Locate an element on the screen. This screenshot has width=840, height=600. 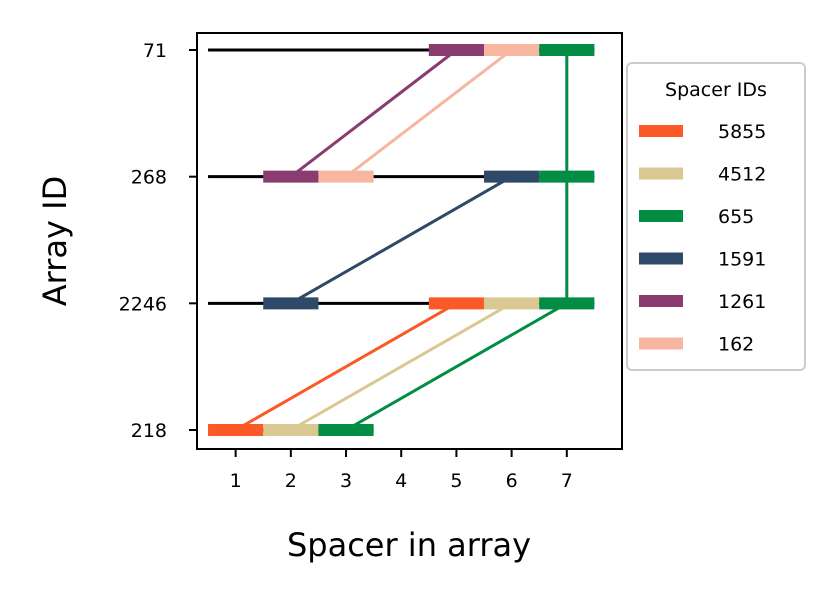
y-tick-label-71: 71 is located at coordinates (155, 51).